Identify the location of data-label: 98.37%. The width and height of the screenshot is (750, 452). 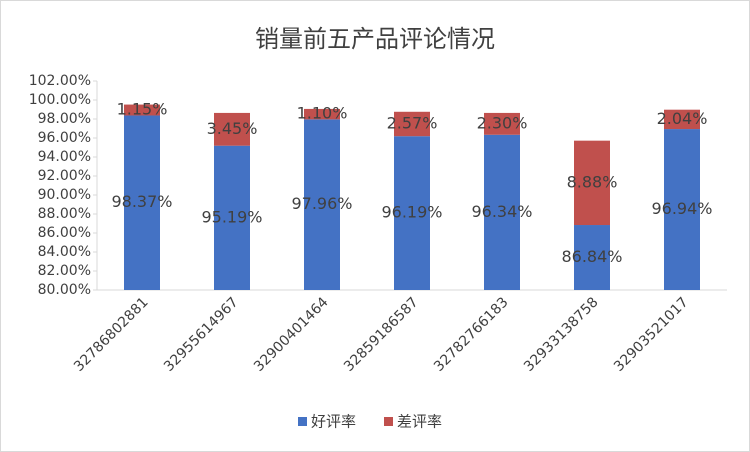
(141, 201).